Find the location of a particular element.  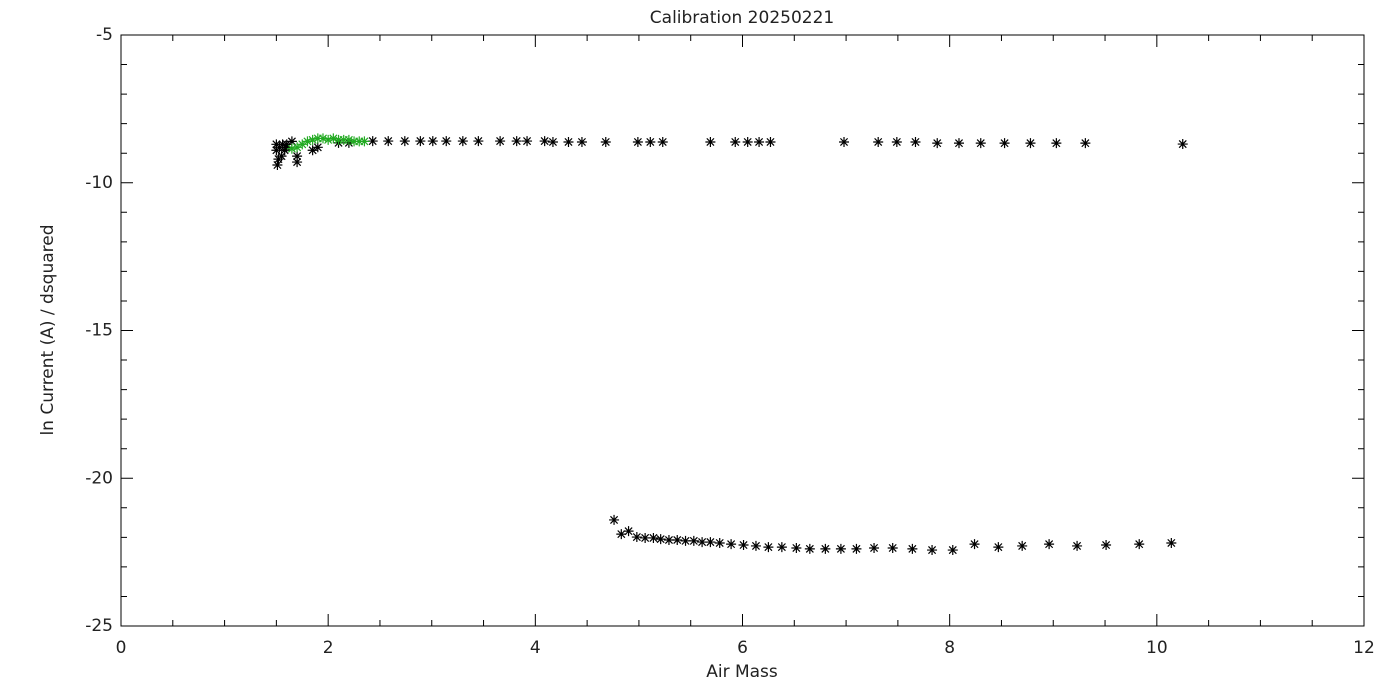

x-tick-label: 2 is located at coordinates (328, 648).